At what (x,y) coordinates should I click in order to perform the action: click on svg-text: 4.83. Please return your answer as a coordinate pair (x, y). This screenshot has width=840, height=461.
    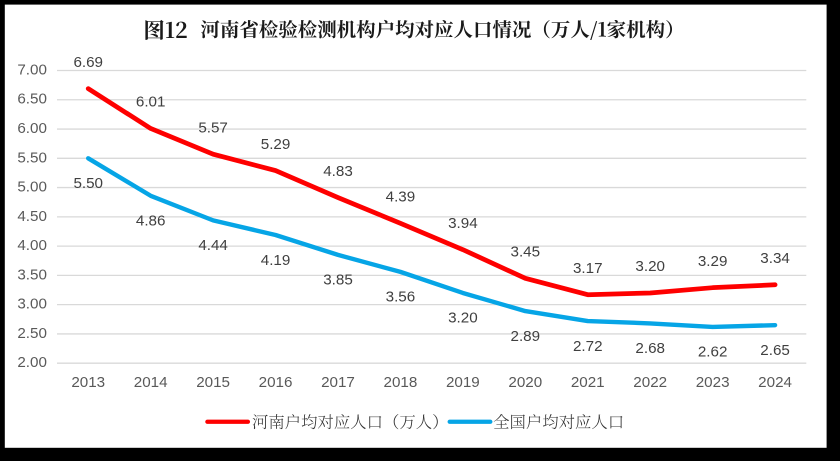
    Looking at the image, I should click on (338, 171).